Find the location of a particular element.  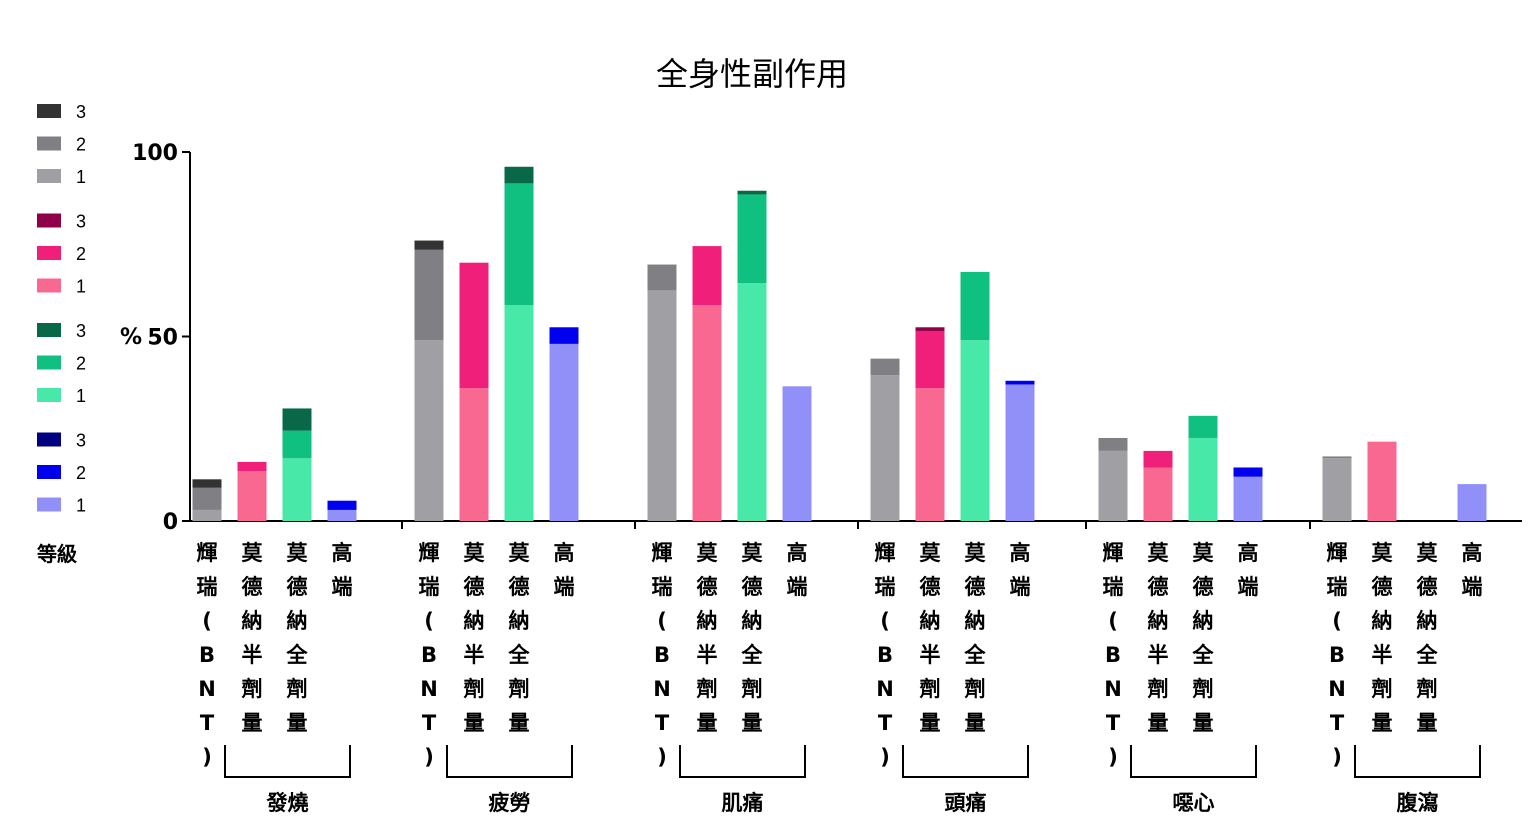

group-label: 頭痛 is located at coordinates (966, 803).